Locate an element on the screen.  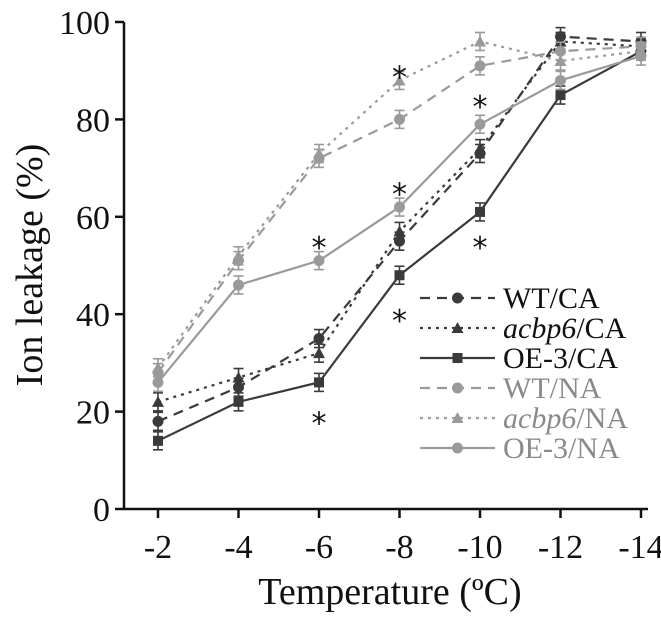
y-ticks: 0 20 40 60 80 100 is located at coordinates (91, 267).